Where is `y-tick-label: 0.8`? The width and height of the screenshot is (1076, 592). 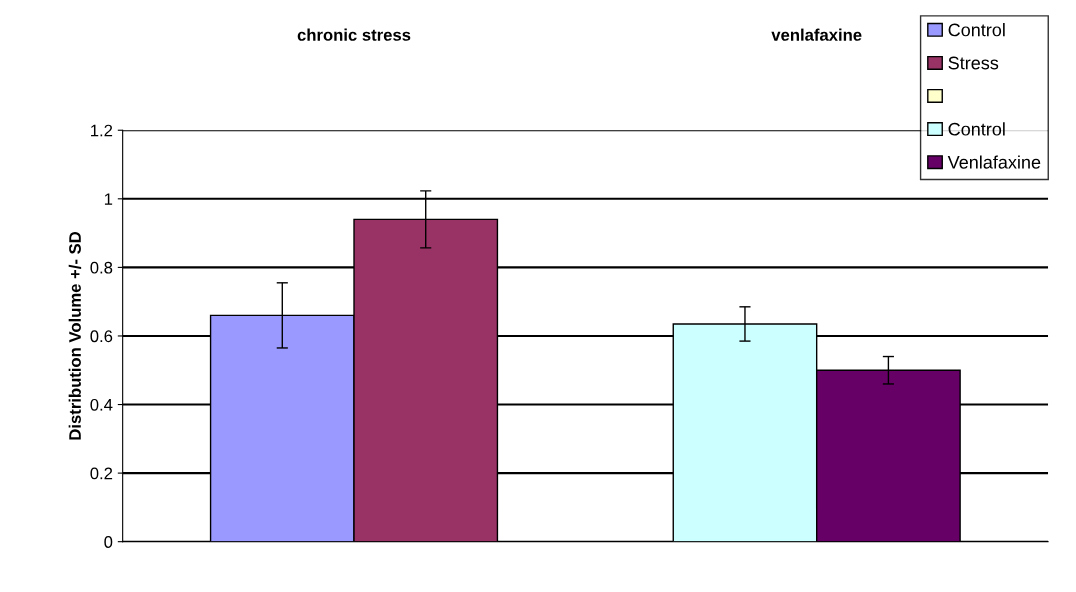
y-tick-label: 0.8 is located at coordinates (101, 267).